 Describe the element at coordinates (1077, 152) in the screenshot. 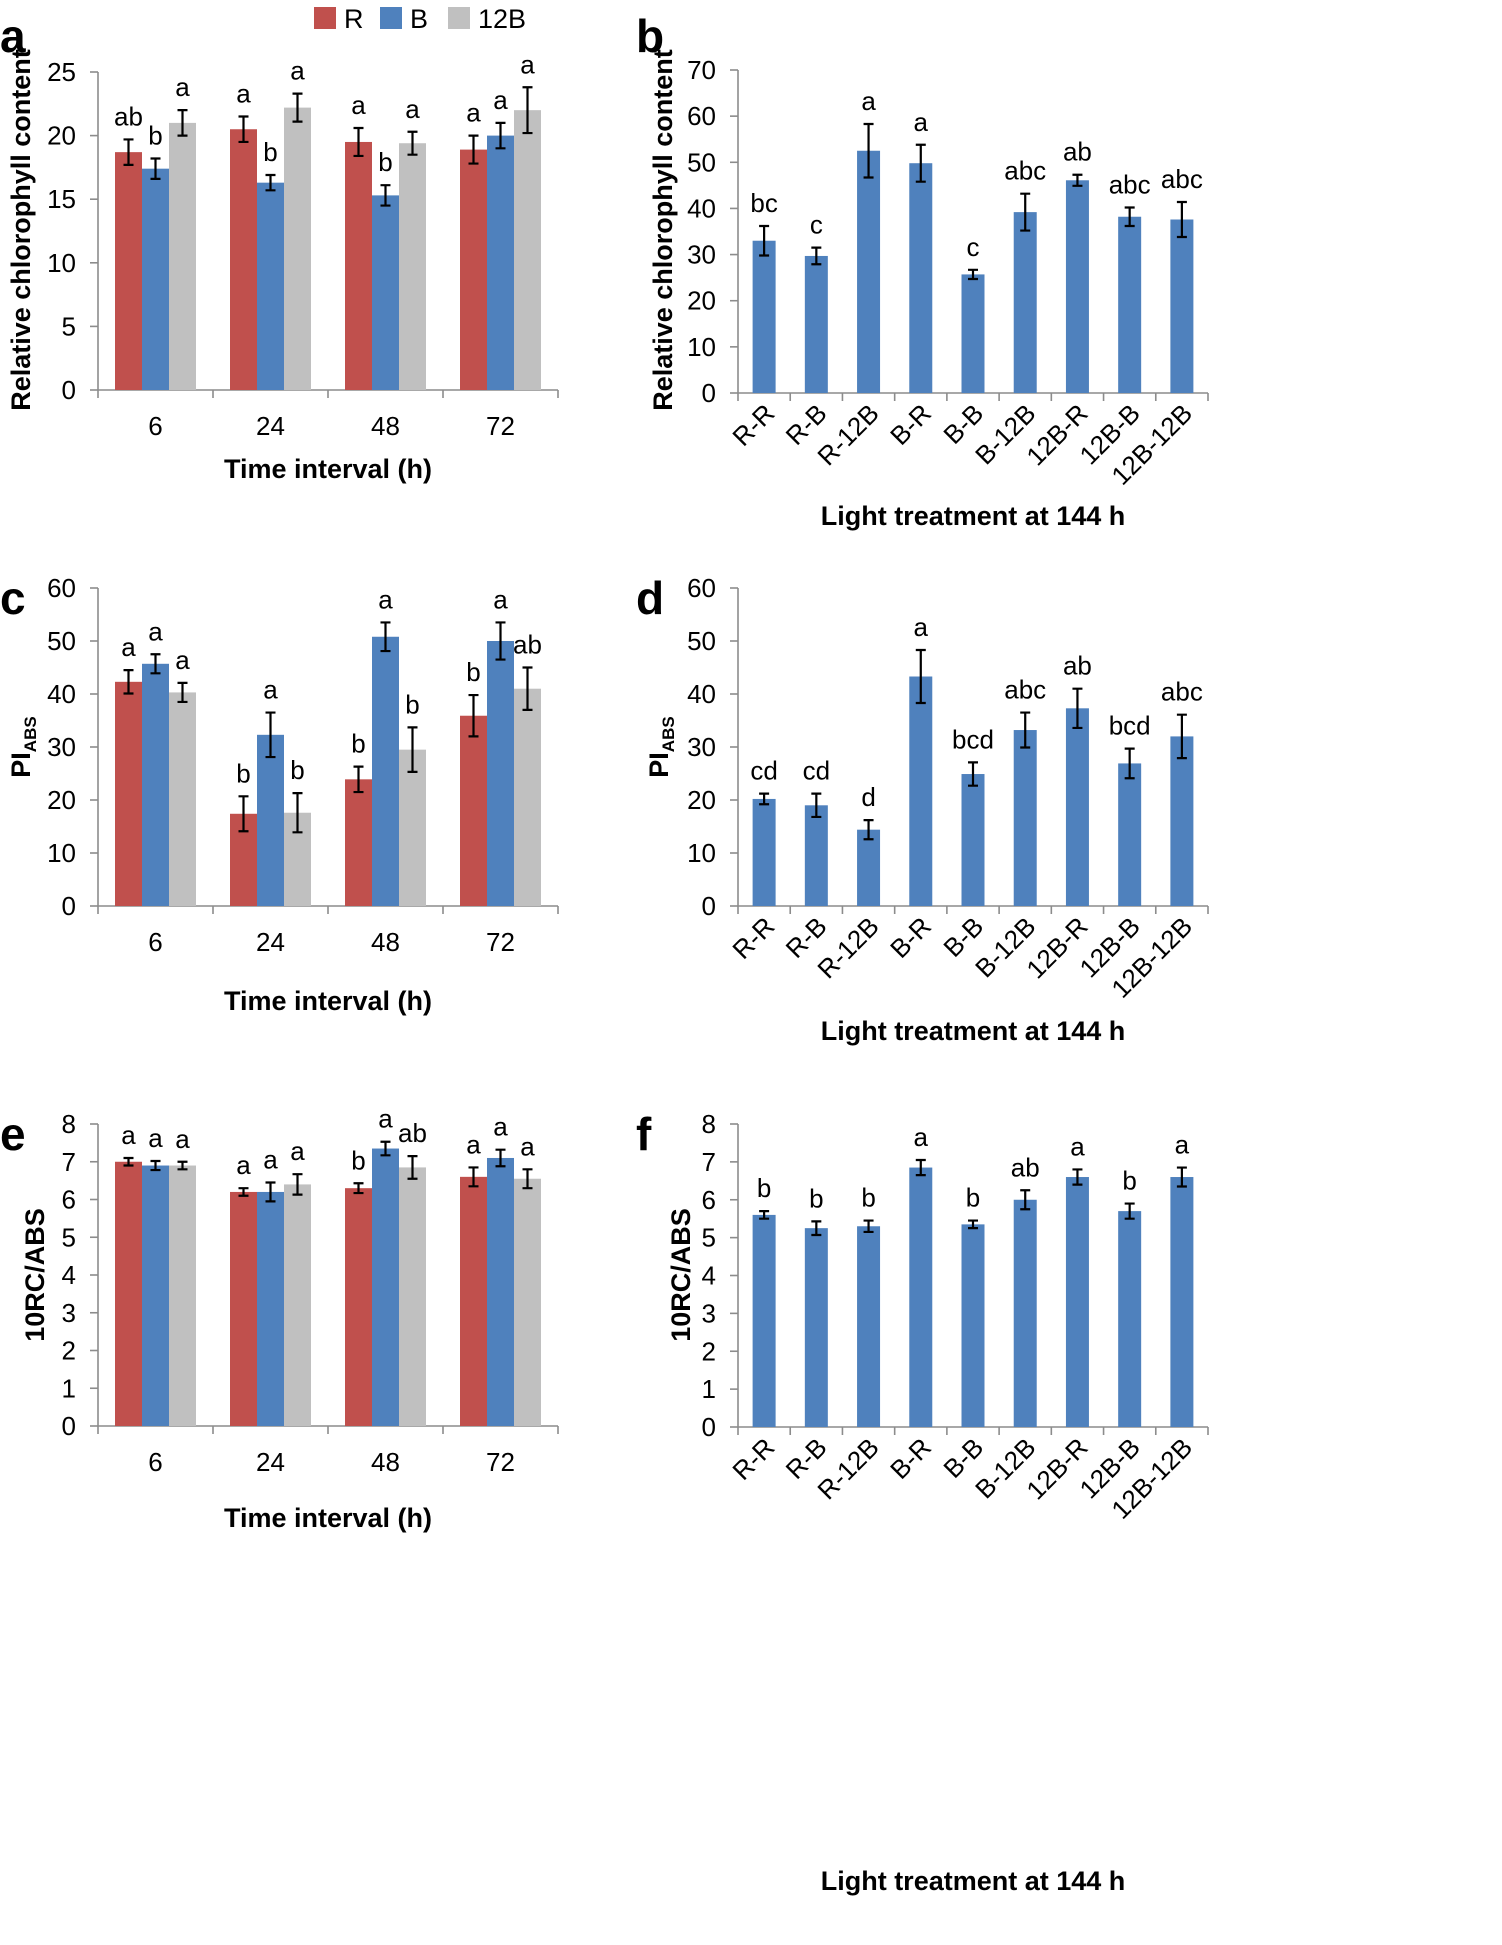

I see `significance-letter: ab` at that location.